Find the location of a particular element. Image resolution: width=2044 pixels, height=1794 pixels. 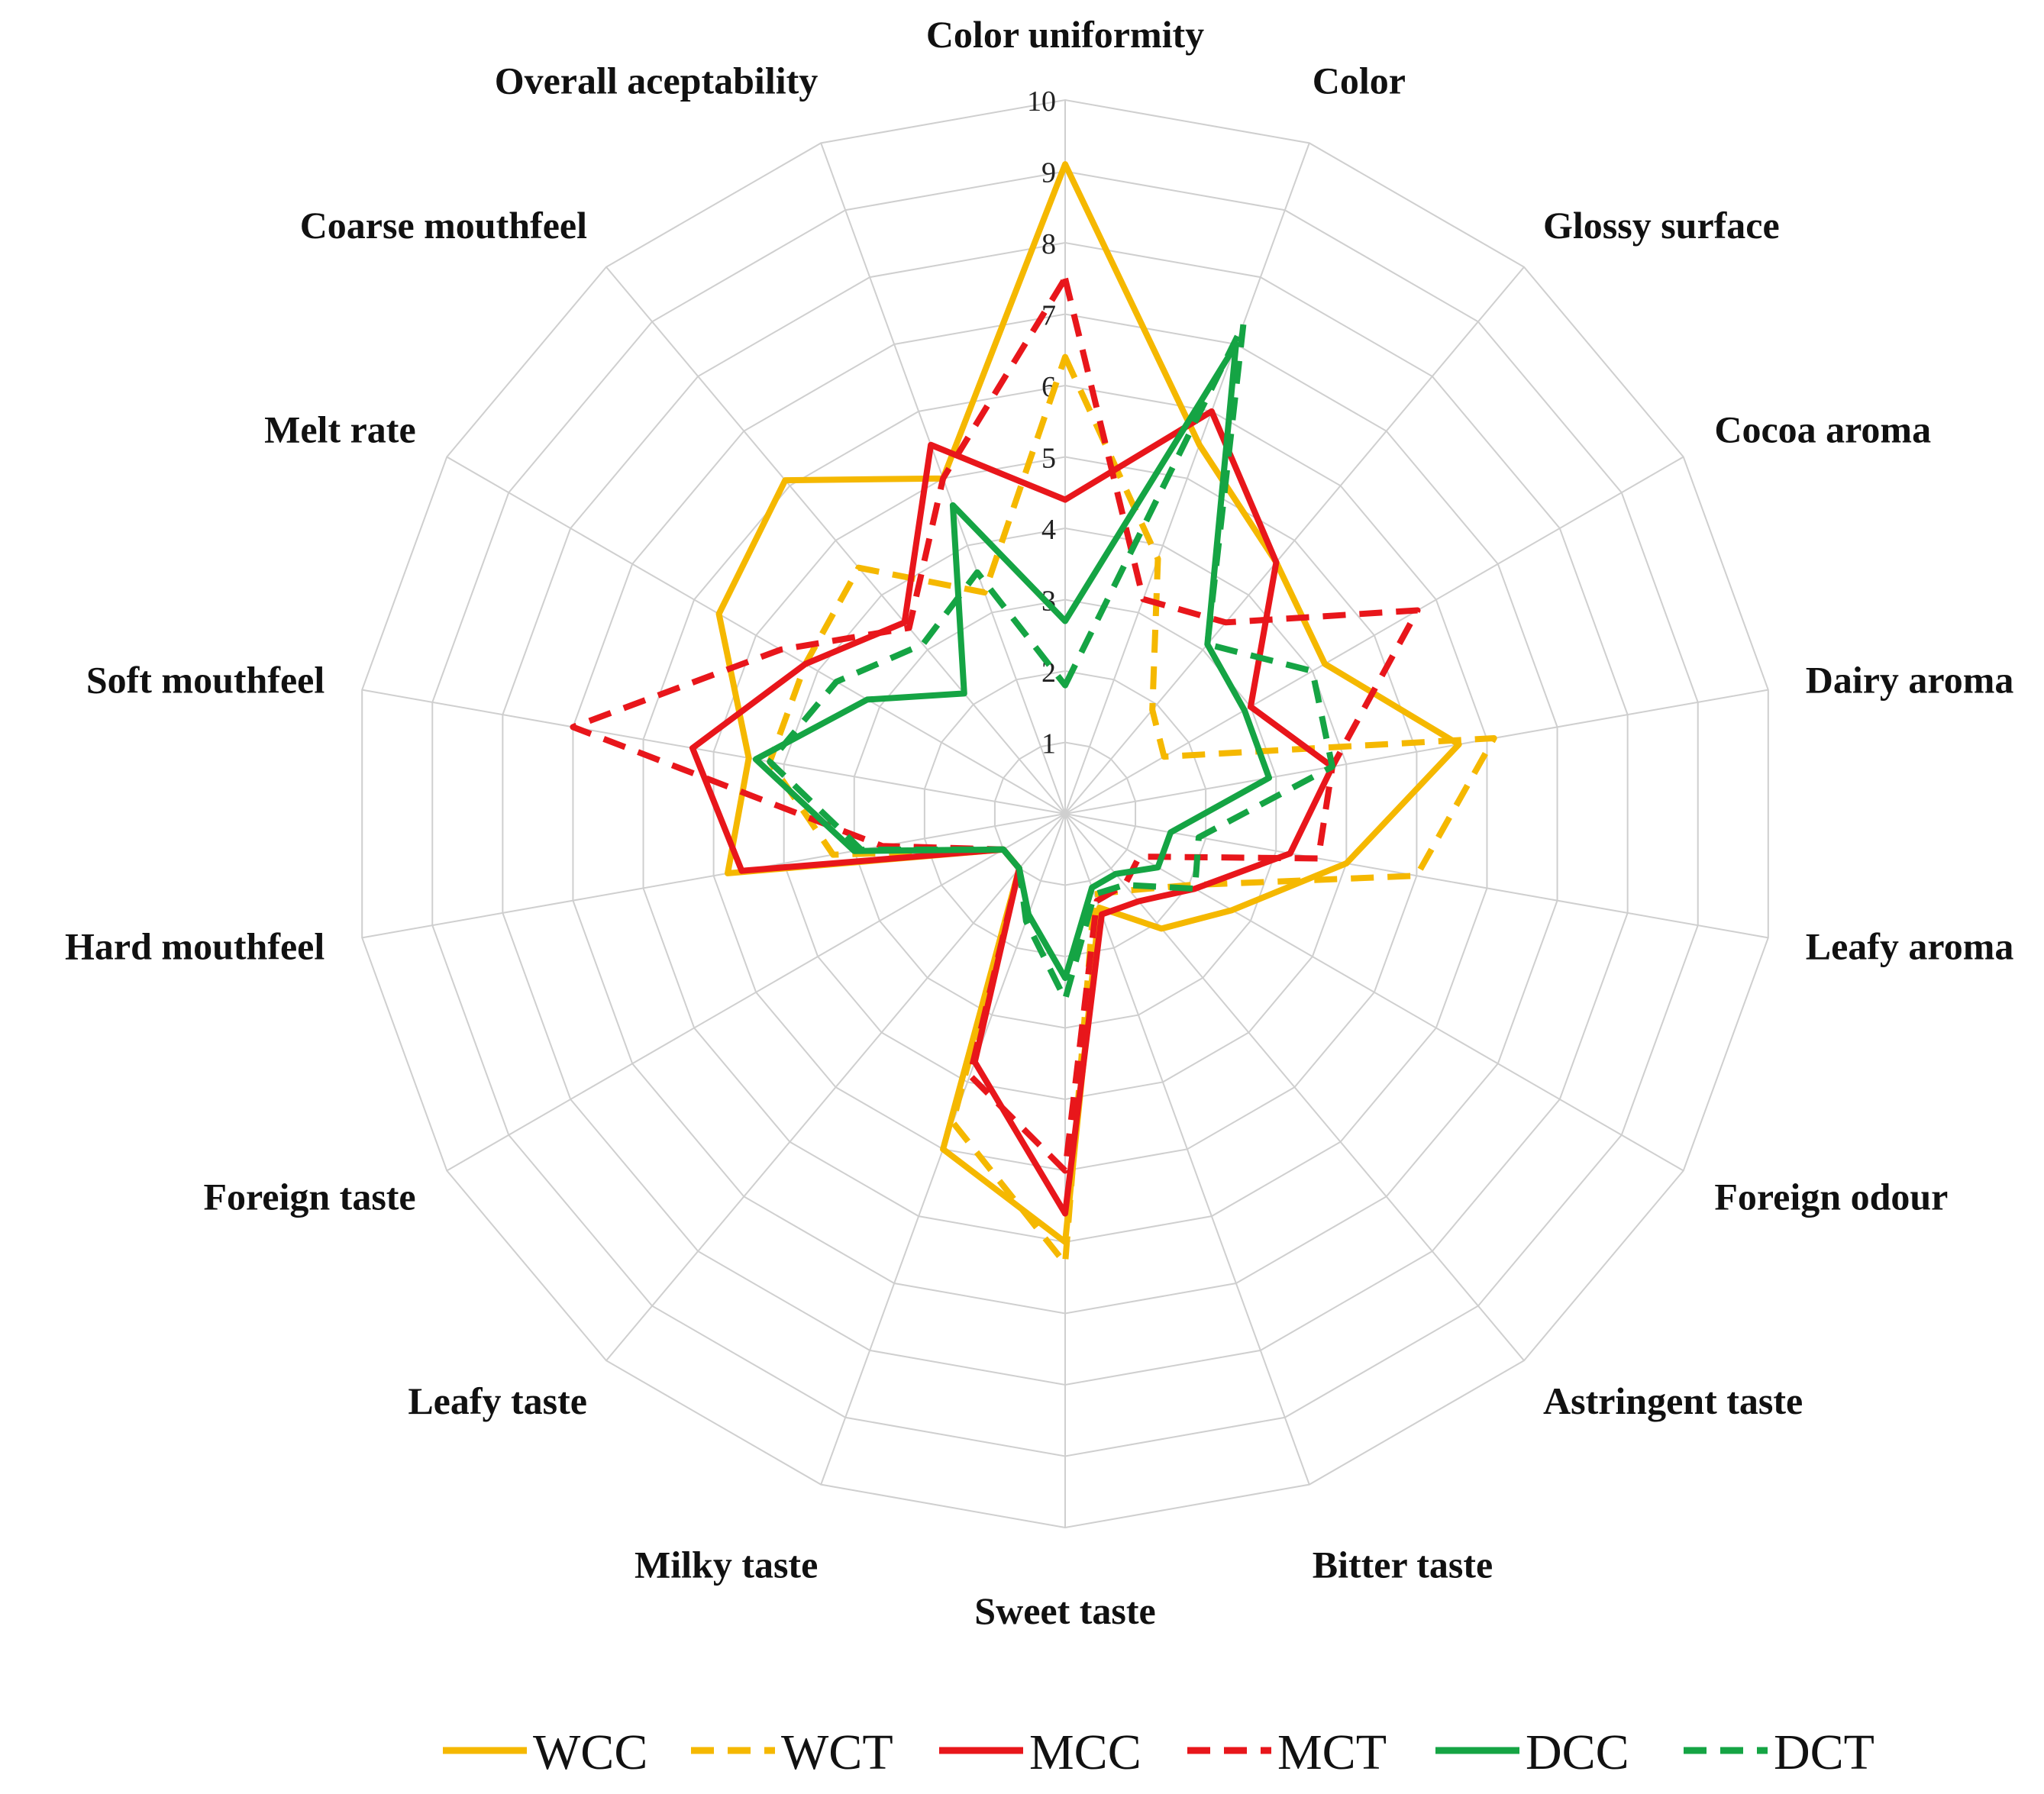

axis-label-coarse-mouthfeel: Coarse mouthfeel is located at coordinates (444, 225).